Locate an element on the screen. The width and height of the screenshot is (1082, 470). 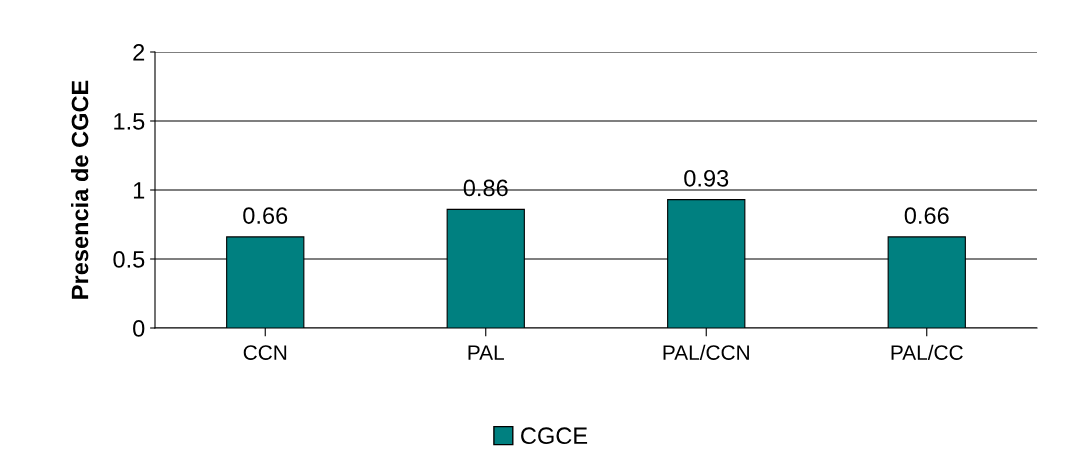
legend-label: CGCE is located at coordinates (554, 436).